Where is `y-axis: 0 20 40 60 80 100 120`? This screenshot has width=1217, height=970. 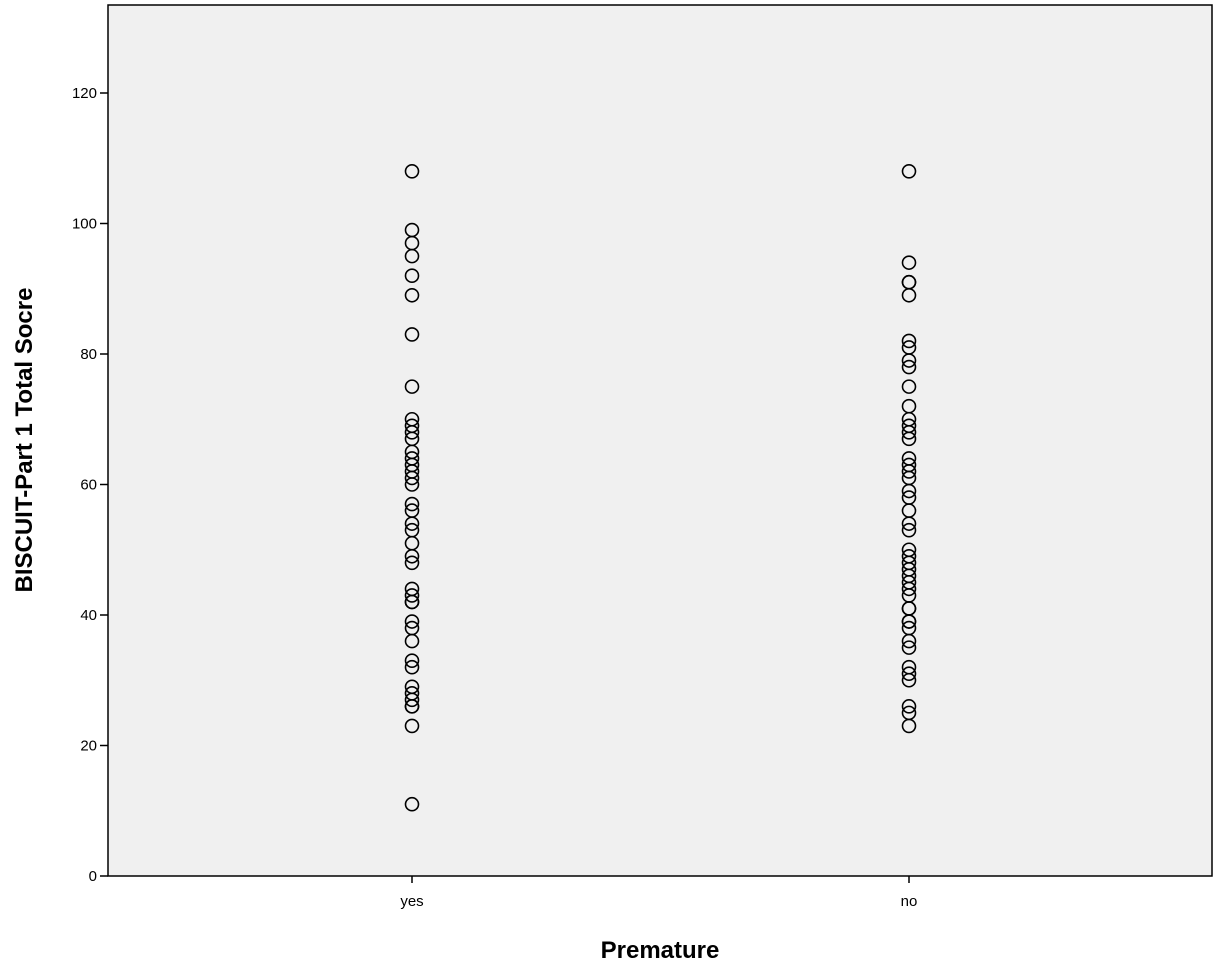
y-axis: 0 20 40 60 80 100 120 is located at coordinates (90, 485).